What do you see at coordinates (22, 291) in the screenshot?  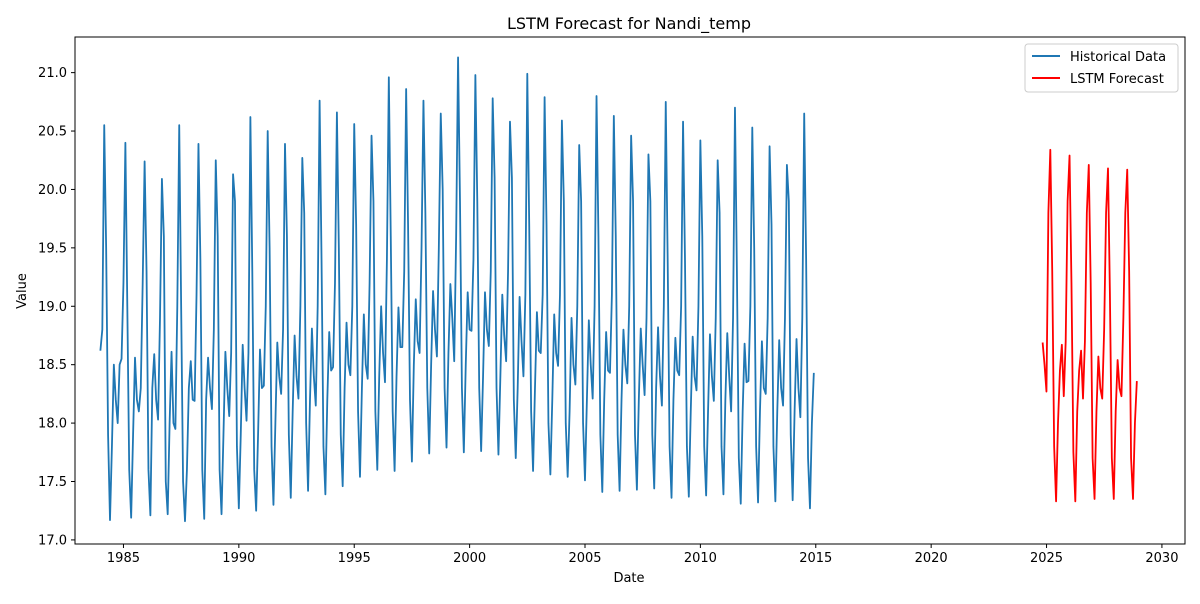 I see `y-axis-label: Value` at bounding box center [22, 291].